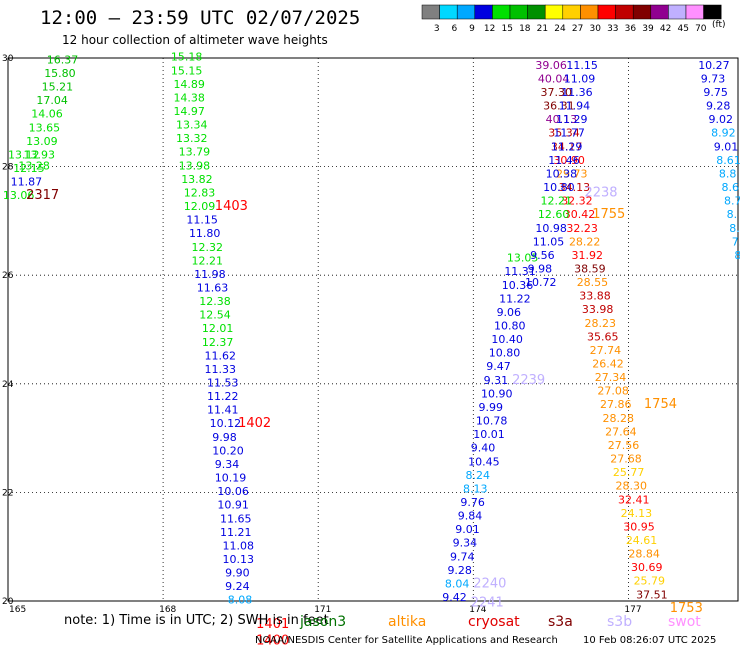 This screenshot has width=740, height=650. What do you see at coordinates (236, 532) in the screenshot?
I see `swh-value-label: 11.21` at bounding box center [236, 532].